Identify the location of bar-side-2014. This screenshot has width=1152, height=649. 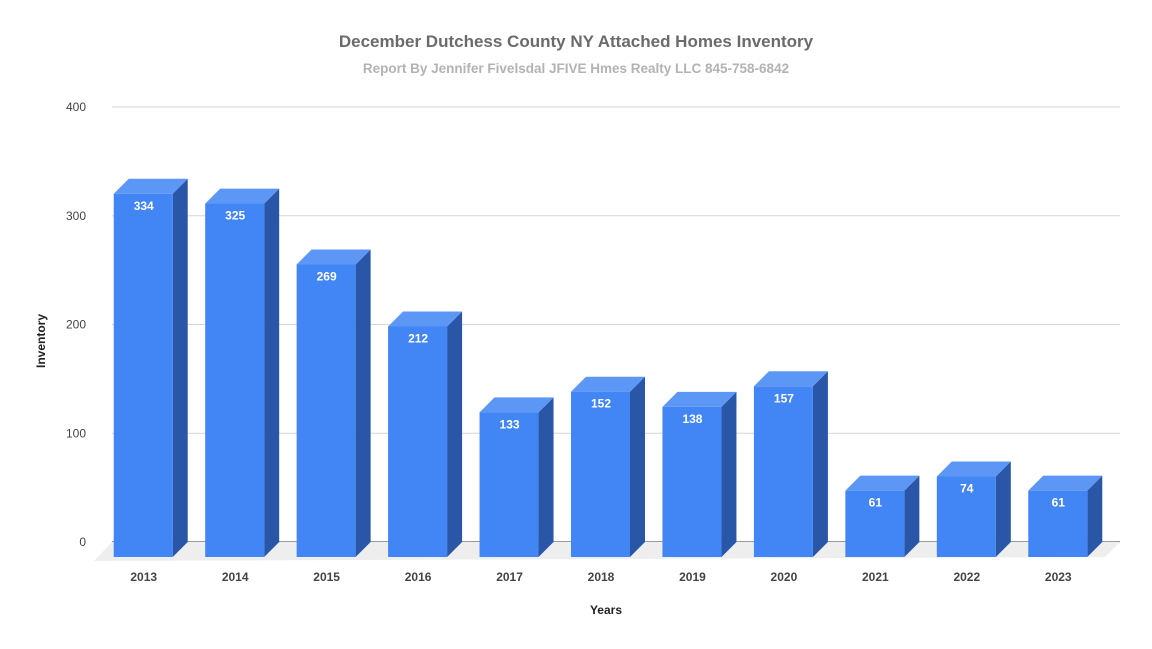
(272, 372).